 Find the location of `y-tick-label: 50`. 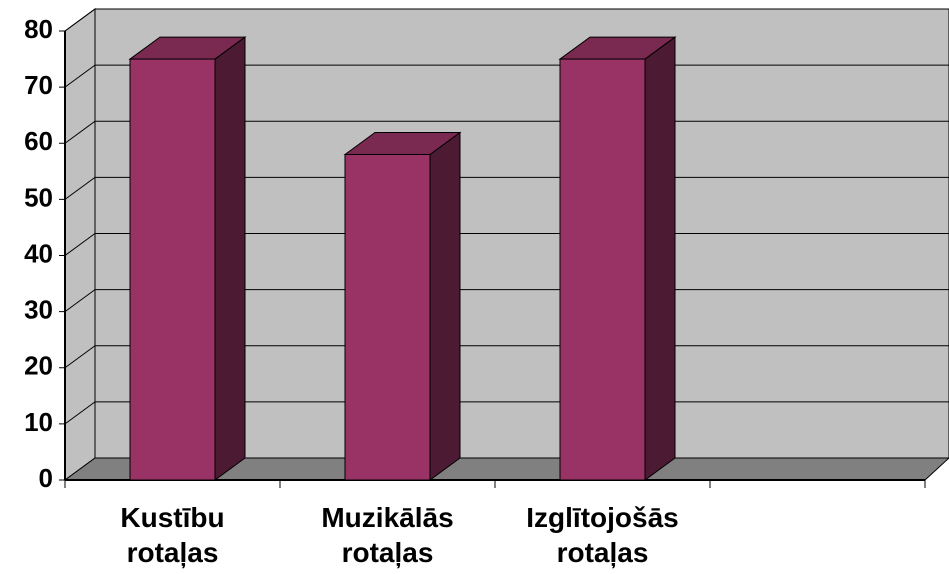

y-tick-label: 50 is located at coordinates (38, 197).